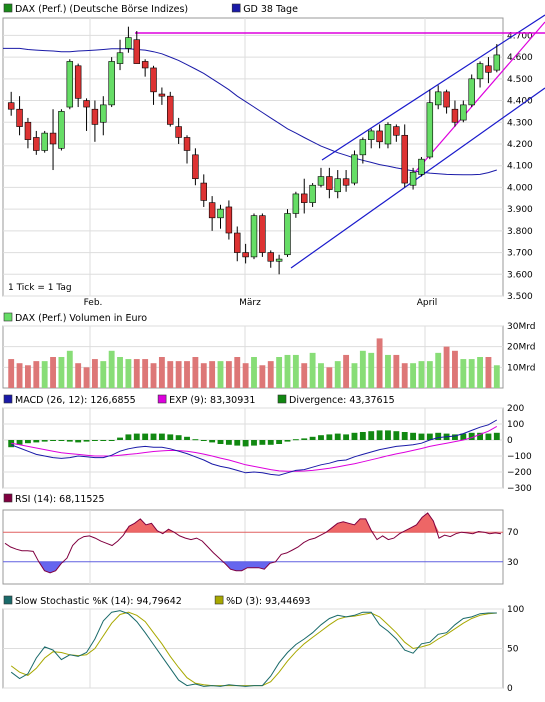 The width and height of the screenshot is (545, 702). Describe the element at coordinates (101, 9) in the screenshot. I see `price-legend-label-0: DAX (Perf.) (Deutsche Börse Indizes)` at that location.